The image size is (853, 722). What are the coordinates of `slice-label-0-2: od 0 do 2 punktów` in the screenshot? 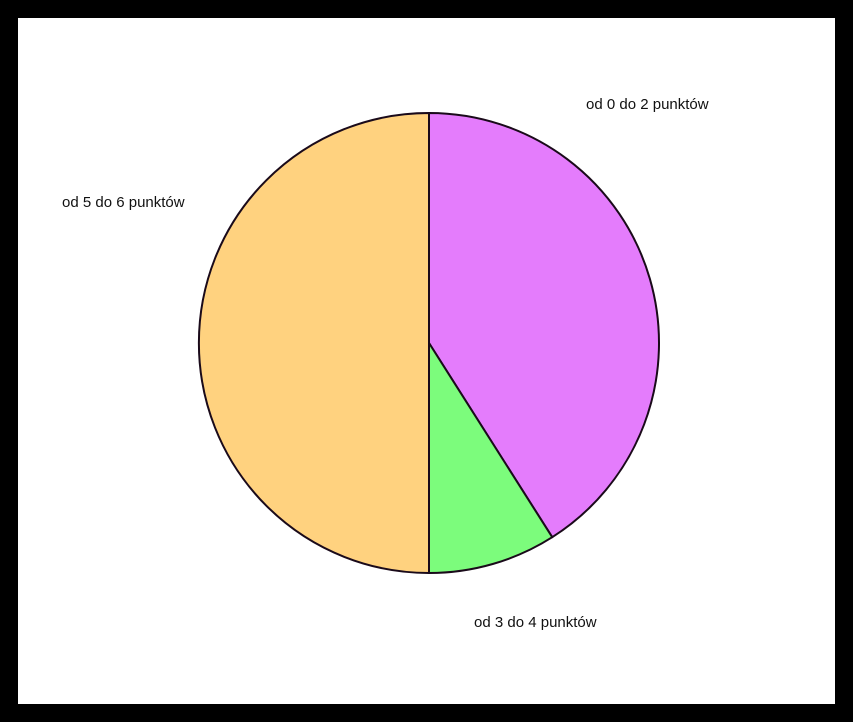 It's located at (647, 104).